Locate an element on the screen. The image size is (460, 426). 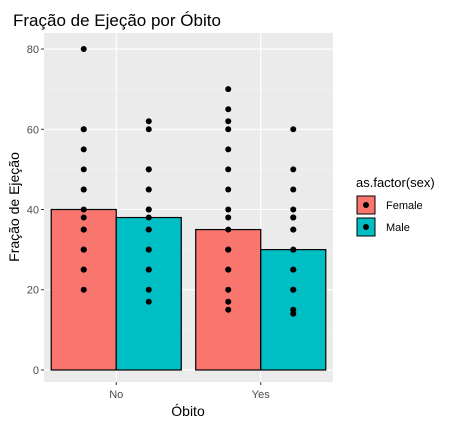
legend-label: Female is located at coordinates (404, 206).